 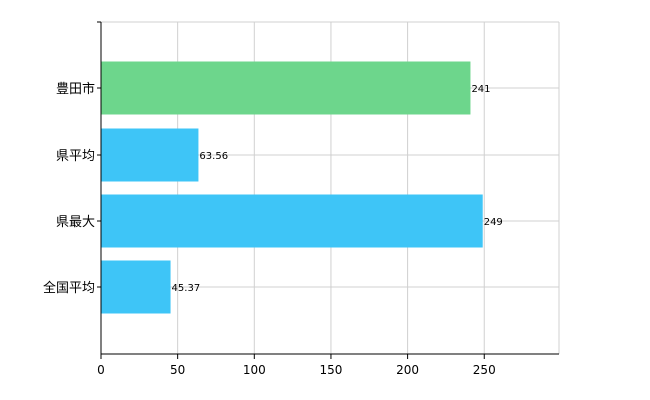 What do you see at coordinates (484, 370) in the screenshot?
I see `x-tick-label: 250` at bounding box center [484, 370].